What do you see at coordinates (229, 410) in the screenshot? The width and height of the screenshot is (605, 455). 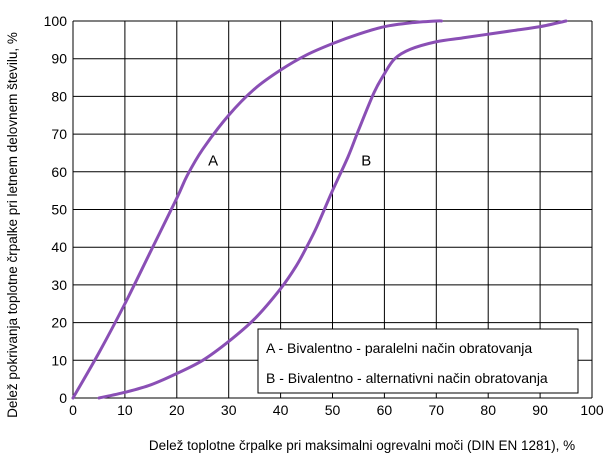 I see `x-tick-label: 30` at bounding box center [229, 410].